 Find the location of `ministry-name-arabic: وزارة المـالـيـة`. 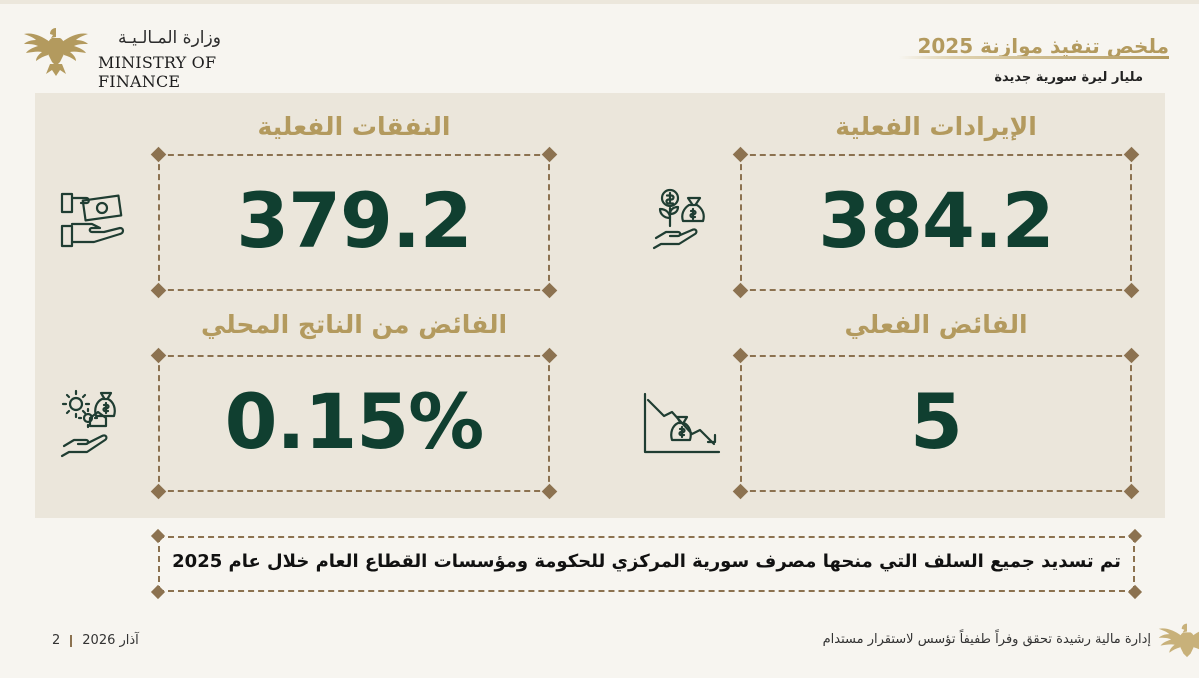

ministry-name-arabic: وزارة المـالـيـة is located at coordinates (169, 38).